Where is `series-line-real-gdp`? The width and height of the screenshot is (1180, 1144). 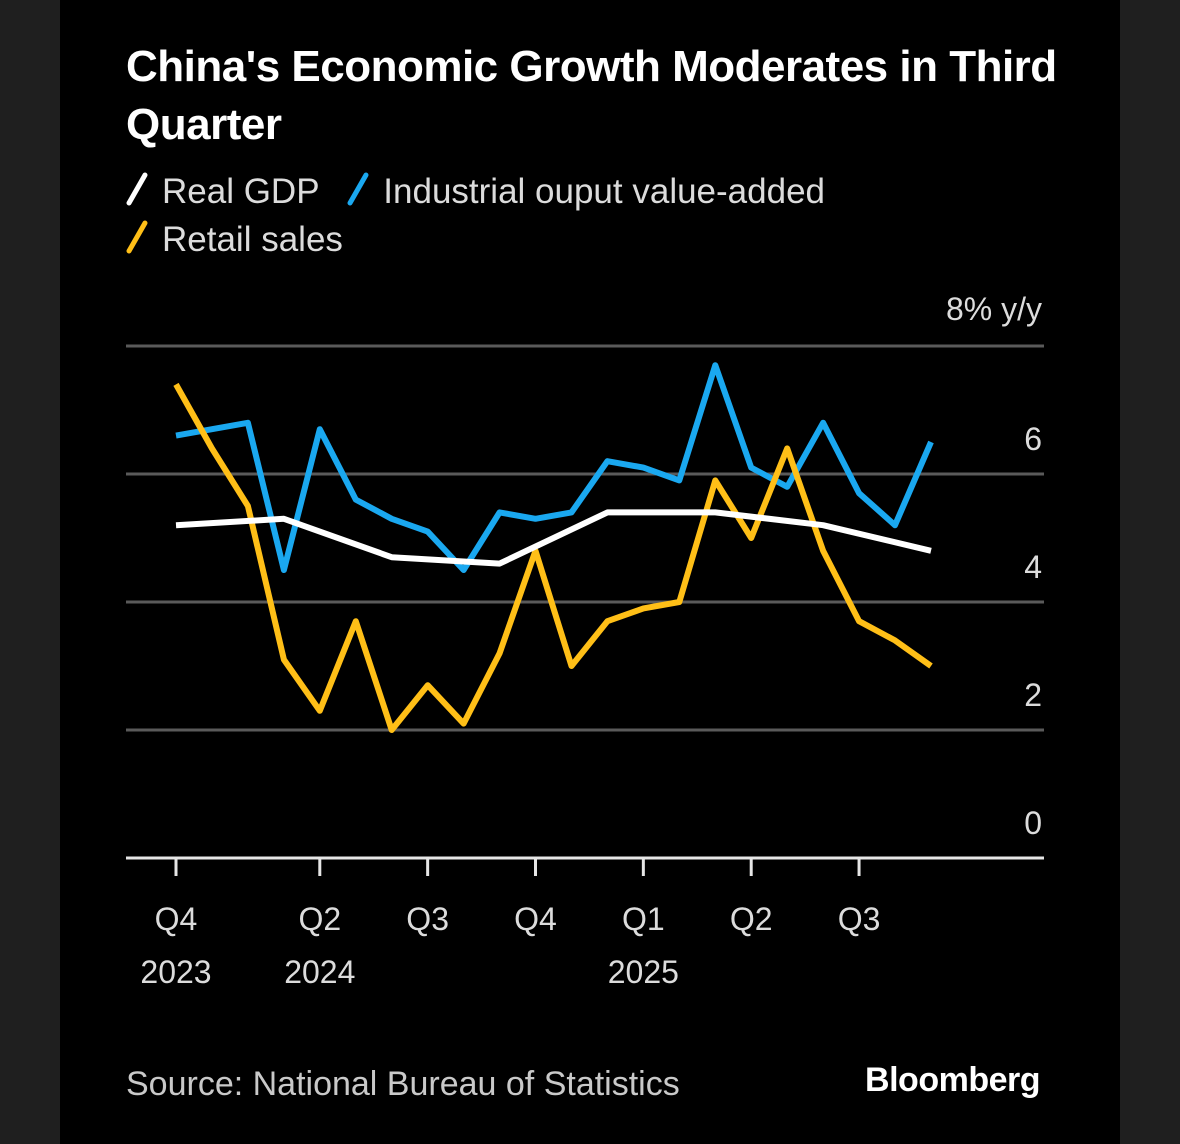 series-line-real-gdp is located at coordinates (553, 538).